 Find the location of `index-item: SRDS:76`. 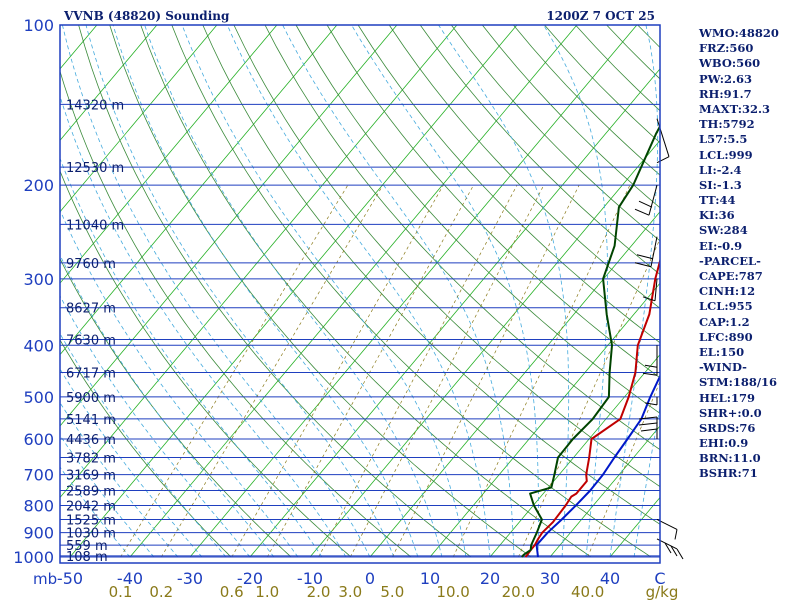

index-item: SRDS:76 is located at coordinates (727, 427).